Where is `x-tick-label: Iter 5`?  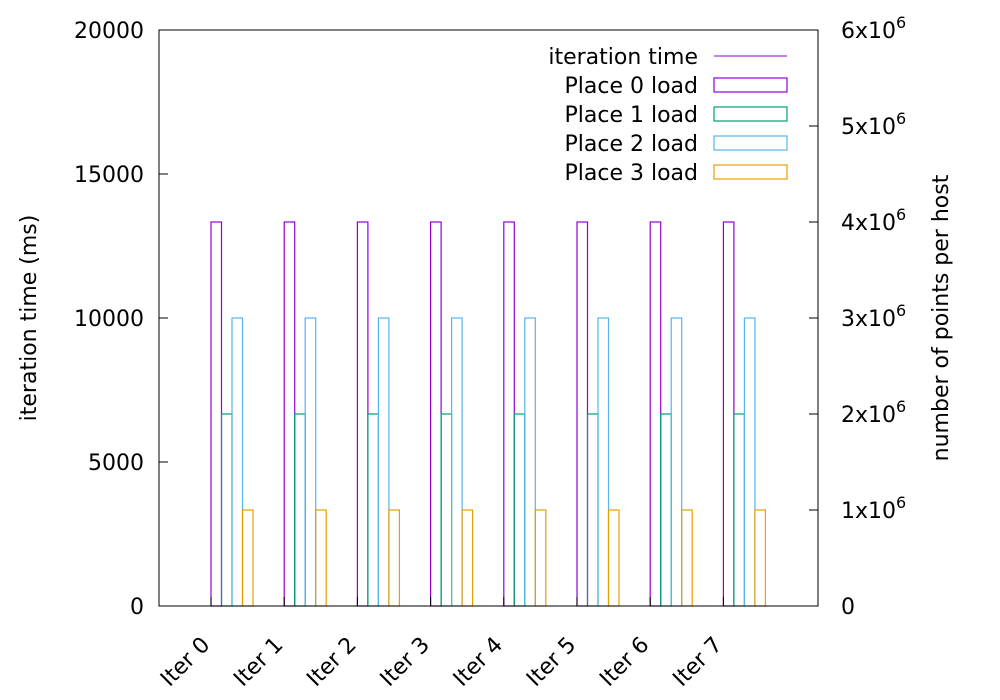
x-tick-label: Iter 5 is located at coordinates (551, 662).